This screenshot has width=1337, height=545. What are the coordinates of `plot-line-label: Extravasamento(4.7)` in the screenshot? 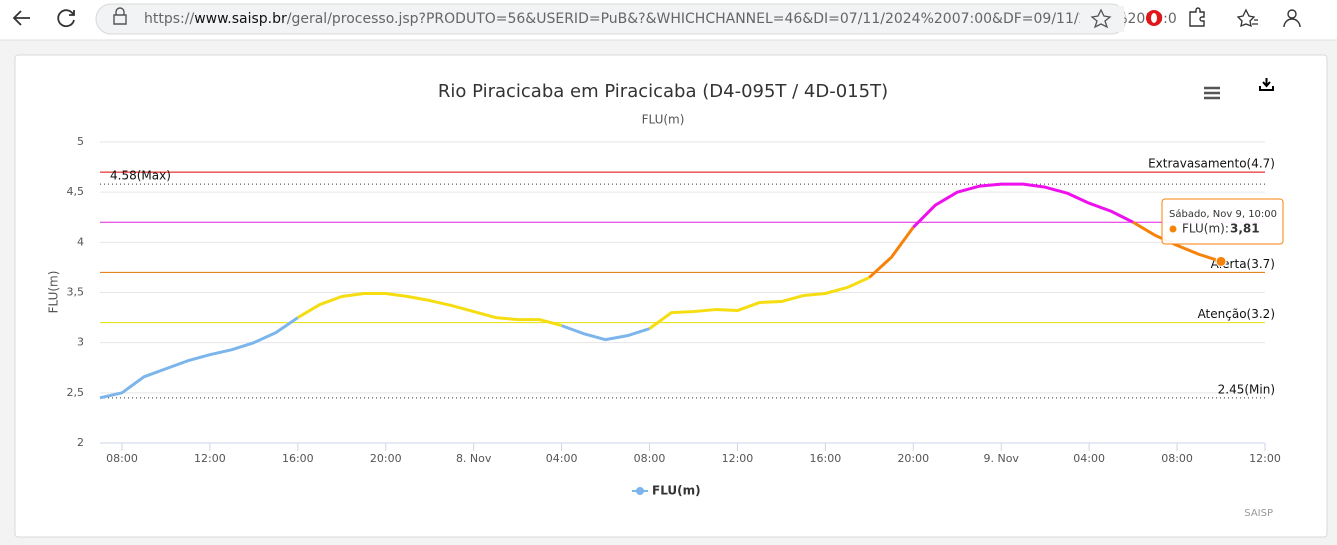 It's located at (1211, 164).